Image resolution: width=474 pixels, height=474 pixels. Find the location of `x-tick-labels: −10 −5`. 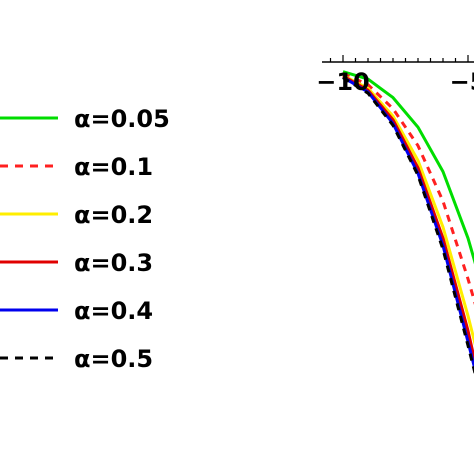

x-tick-labels: −10 −5 is located at coordinates (395, 82).